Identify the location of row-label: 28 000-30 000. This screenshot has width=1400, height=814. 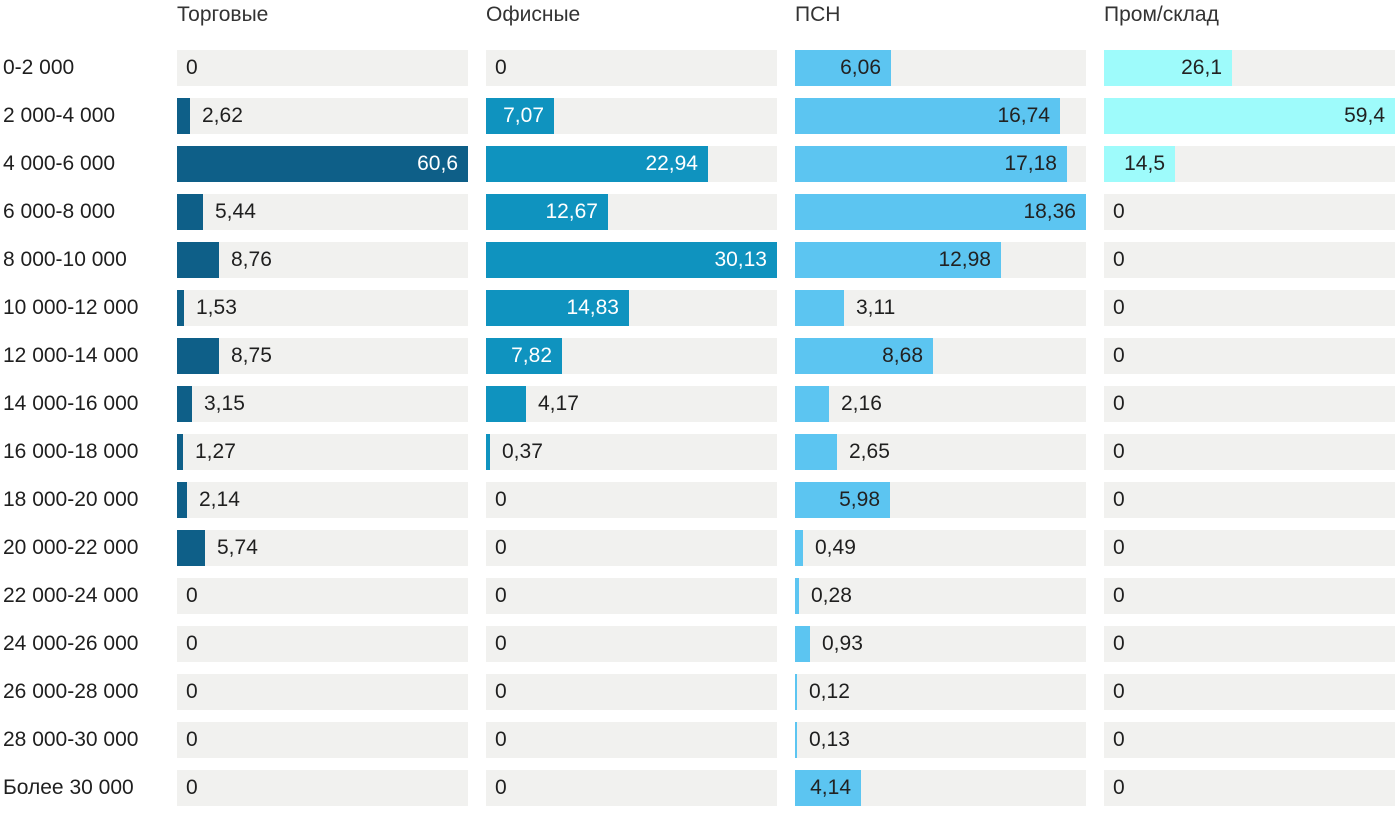
(71, 739).